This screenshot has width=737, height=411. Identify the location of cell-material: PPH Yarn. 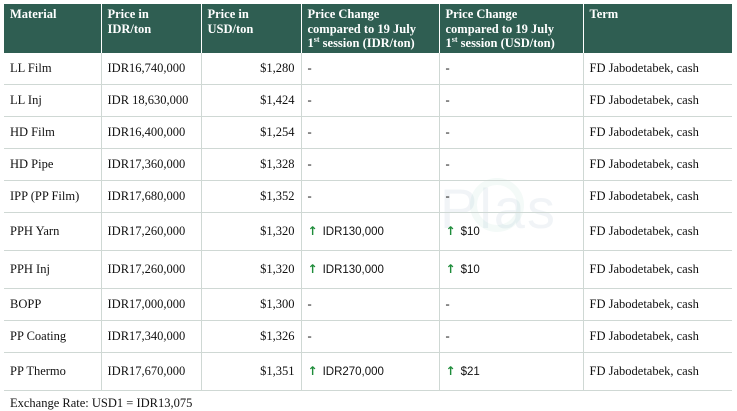
(53, 231).